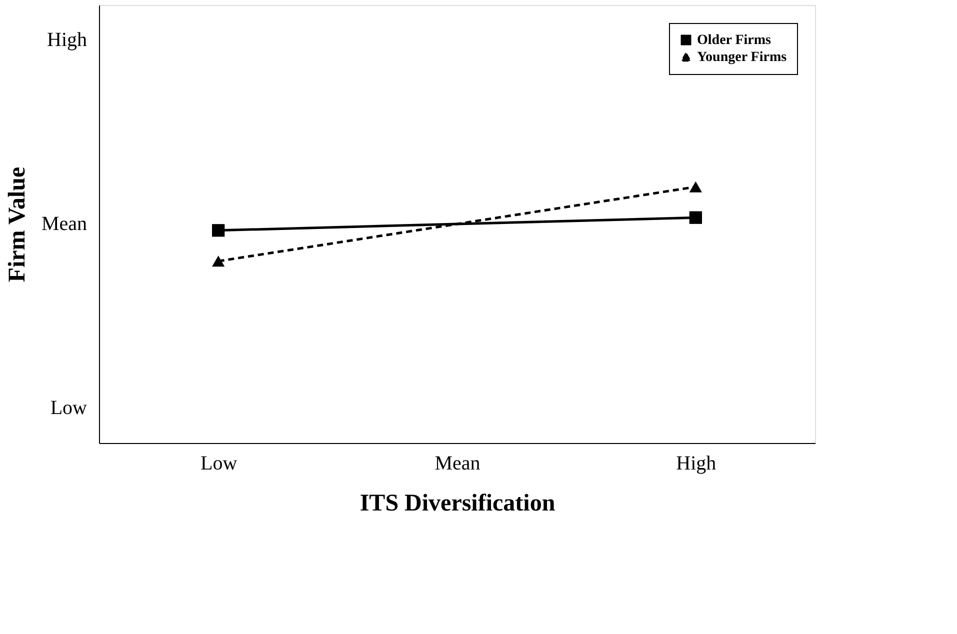 The width and height of the screenshot is (957, 634). I want to click on x-axis-title: ITS Diversification, so click(458, 503).